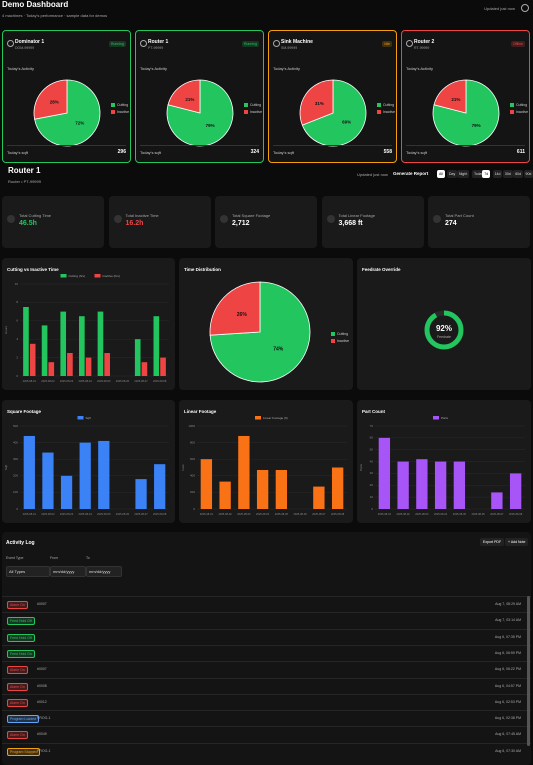 The image size is (533, 765). What do you see at coordinates (507, 652) in the screenshot?
I see `event-time: Aug 6, 06:59 PM` at bounding box center [507, 652].